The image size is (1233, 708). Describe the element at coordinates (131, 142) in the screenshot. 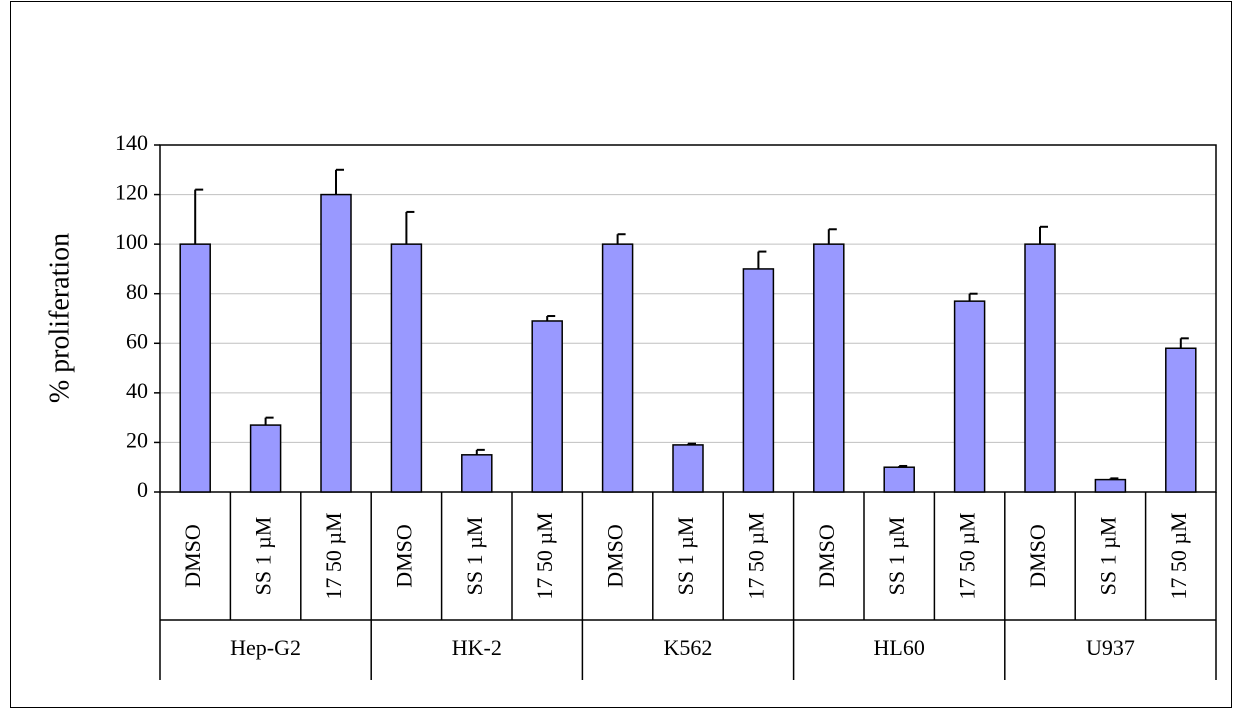

I see `y-tick-label: 140` at that location.